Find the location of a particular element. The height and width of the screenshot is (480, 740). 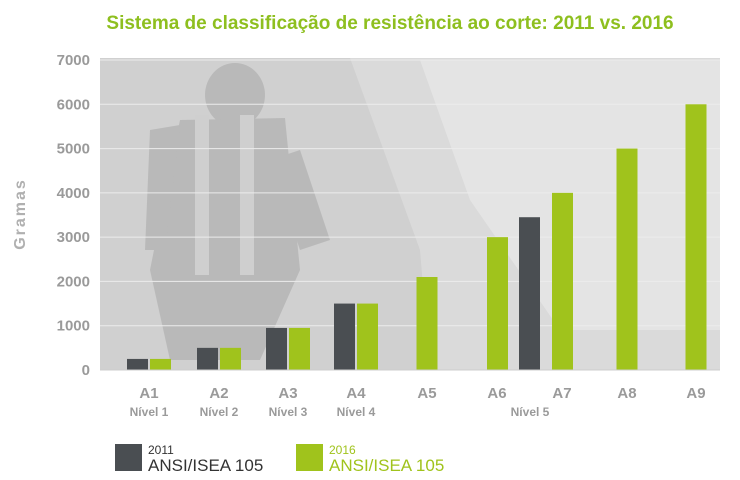

legend-standard-2011: ANSI/ISEA 105 is located at coordinates (205, 465).